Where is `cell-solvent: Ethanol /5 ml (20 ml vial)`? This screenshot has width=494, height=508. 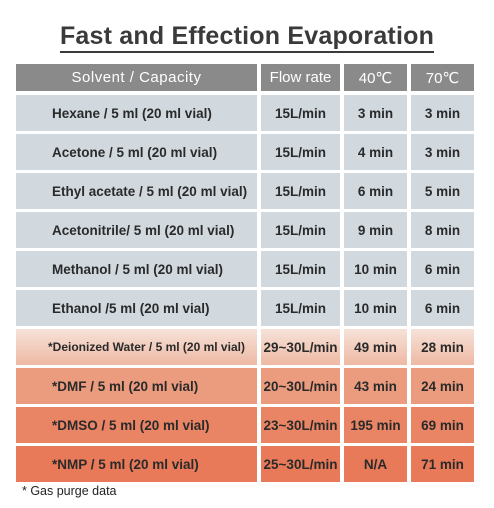
cell-solvent: Ethanol /5 ml (20 ml vial) is located at coordinates (136, 308).